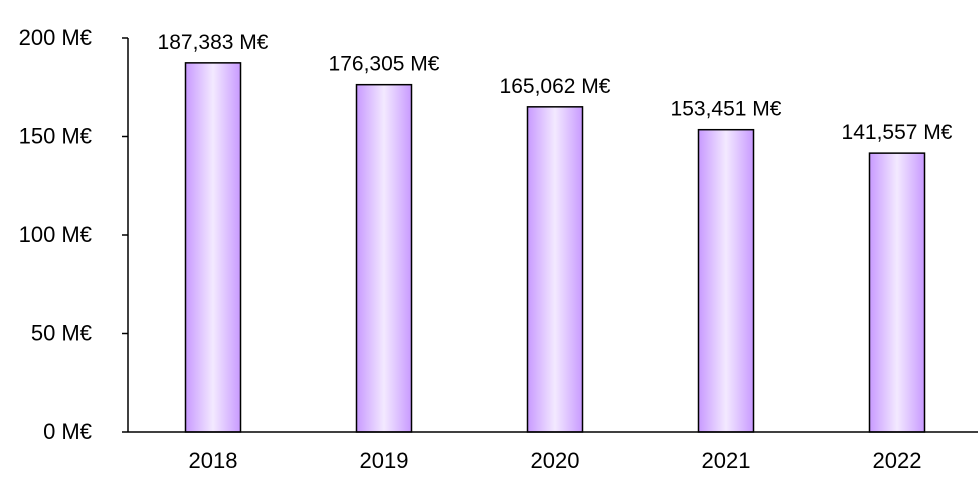  What do you see at coordinates (213, 247) in the screenshot?
I see `bar-2018` at bounding box center [213, 247].